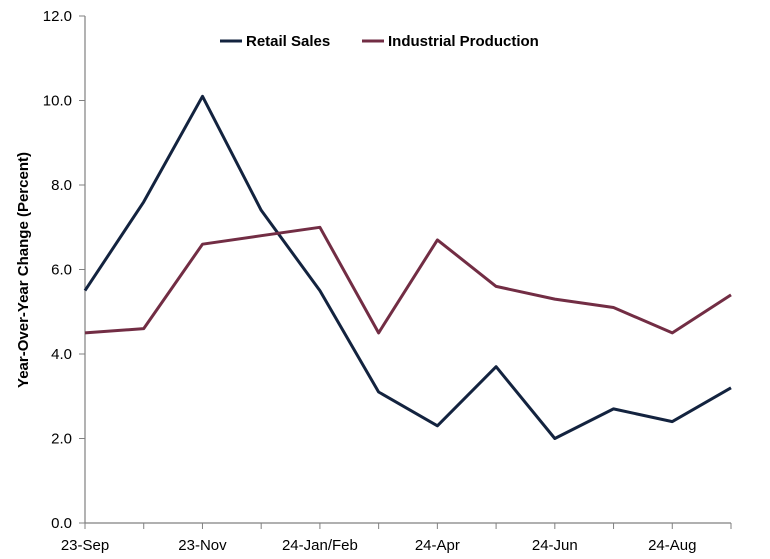  I want to click on y-axis-title: Year-Over-Year Change (Percent), so click(23, 270).